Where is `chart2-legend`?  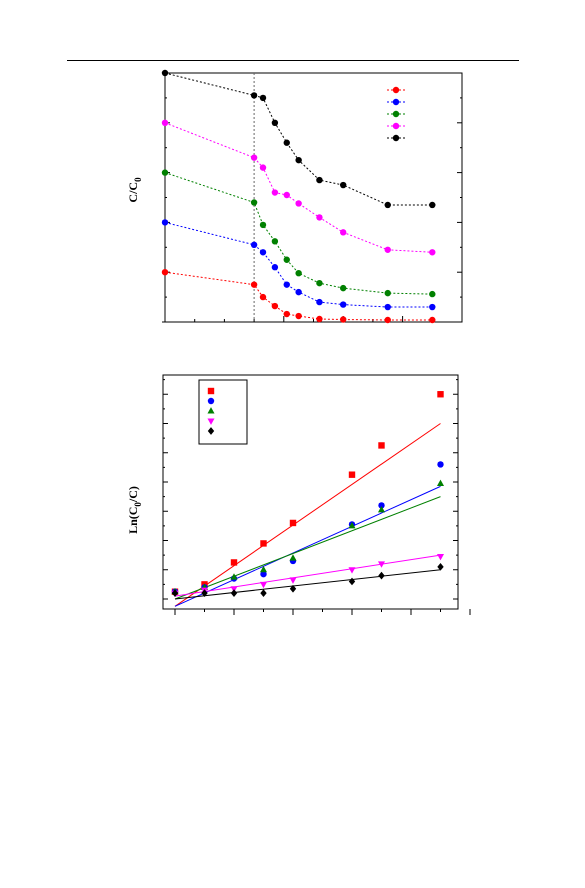 chart2-legend is located at coordinates (223, 412).